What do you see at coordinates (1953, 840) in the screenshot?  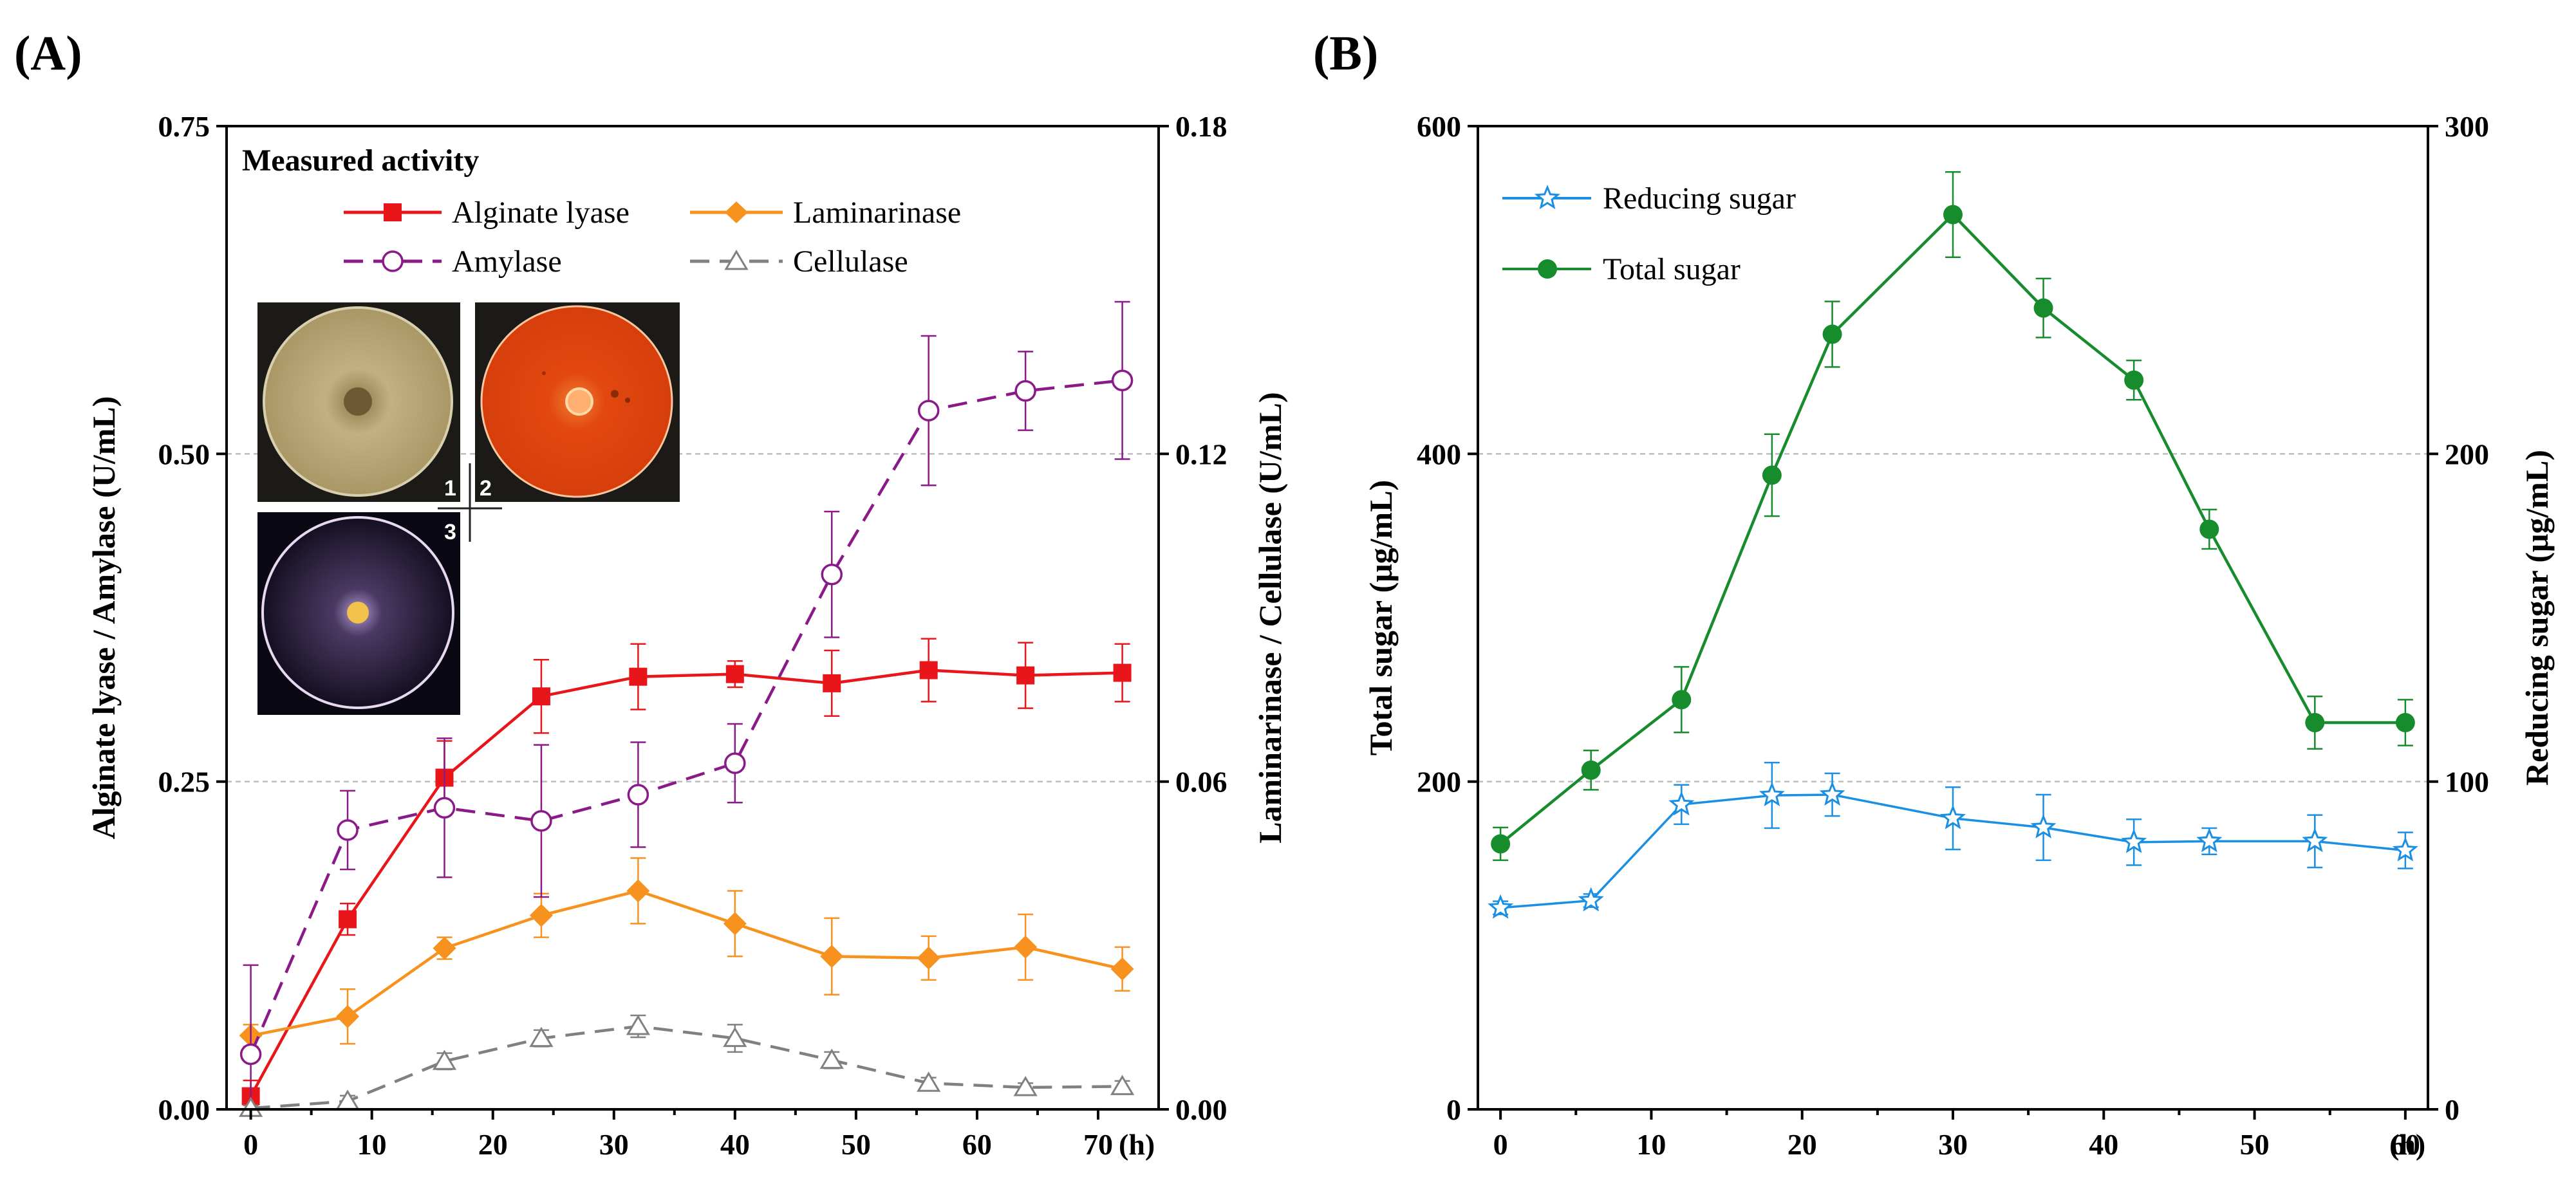 I see `series-reducing-sugar` at bounding box center [1953, 840].